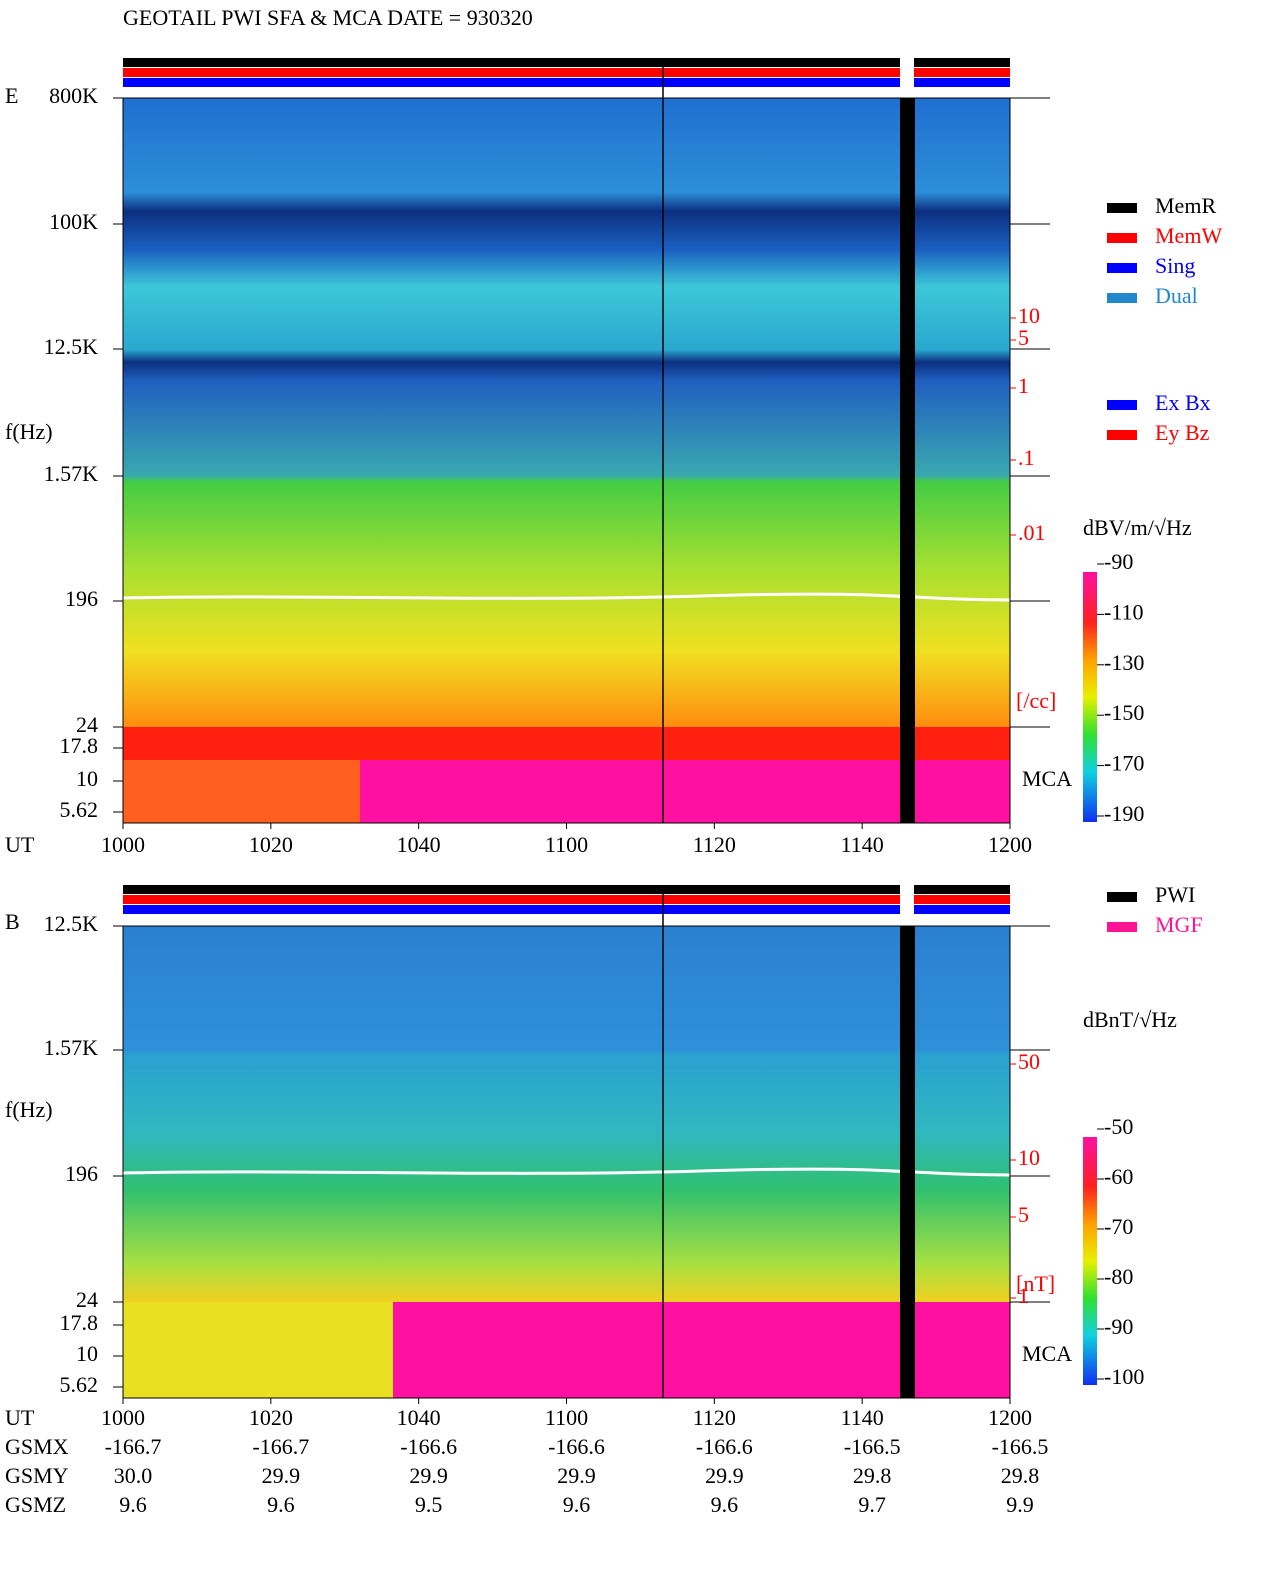 Image resolution: width=1280 pixels, height=1593 pixels. Describe the element at coordinates (1124, 712) in the screenshot. I see `colorbar-tick-label: -150` at that location.